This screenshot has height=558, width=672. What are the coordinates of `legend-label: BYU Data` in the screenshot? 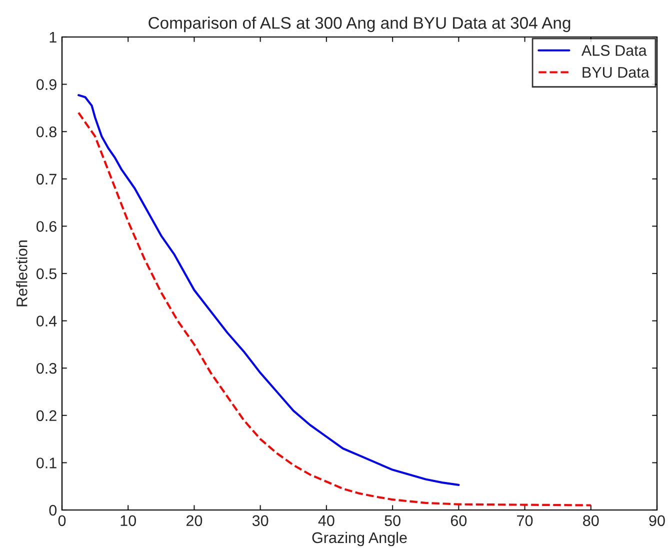 It's located at (616, 72).